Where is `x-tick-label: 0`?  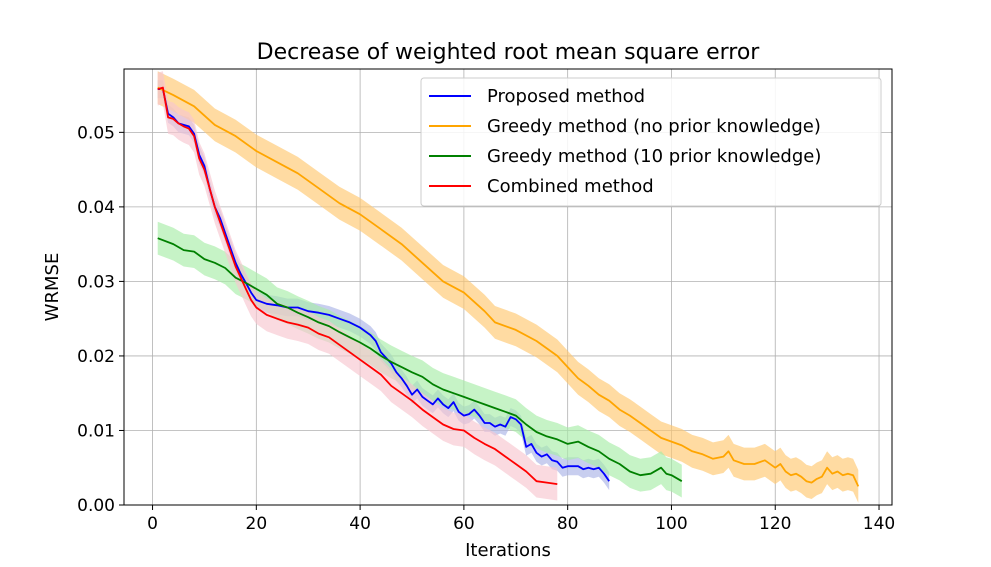 x-tick-label: 0 is located at coordinates (152, 524).